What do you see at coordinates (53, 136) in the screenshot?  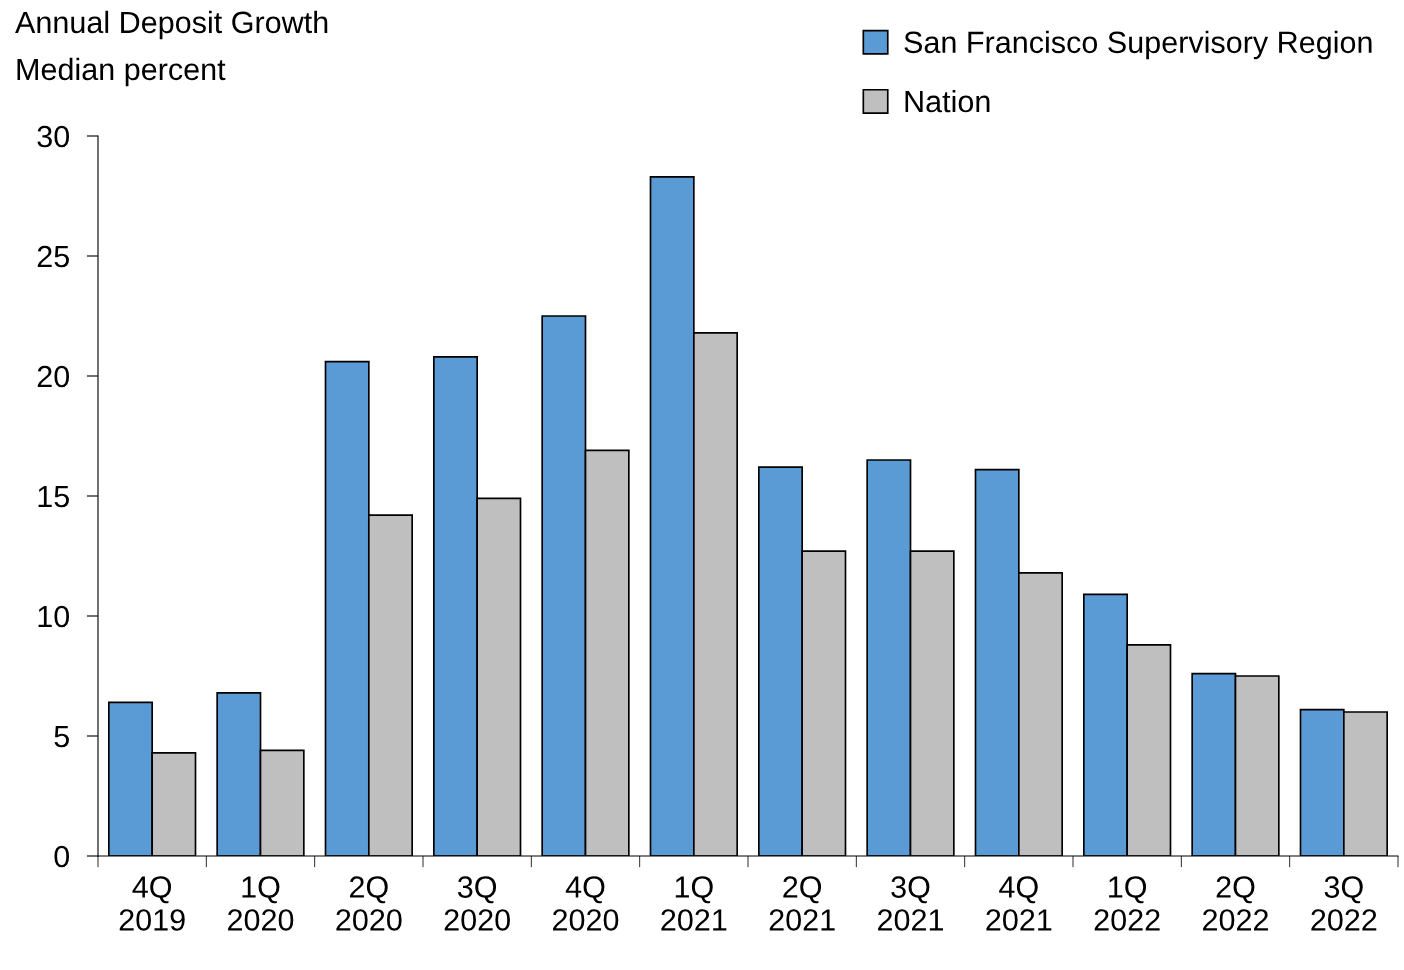 I see `y-tick-label: 30` at bounding box center [53, 136].